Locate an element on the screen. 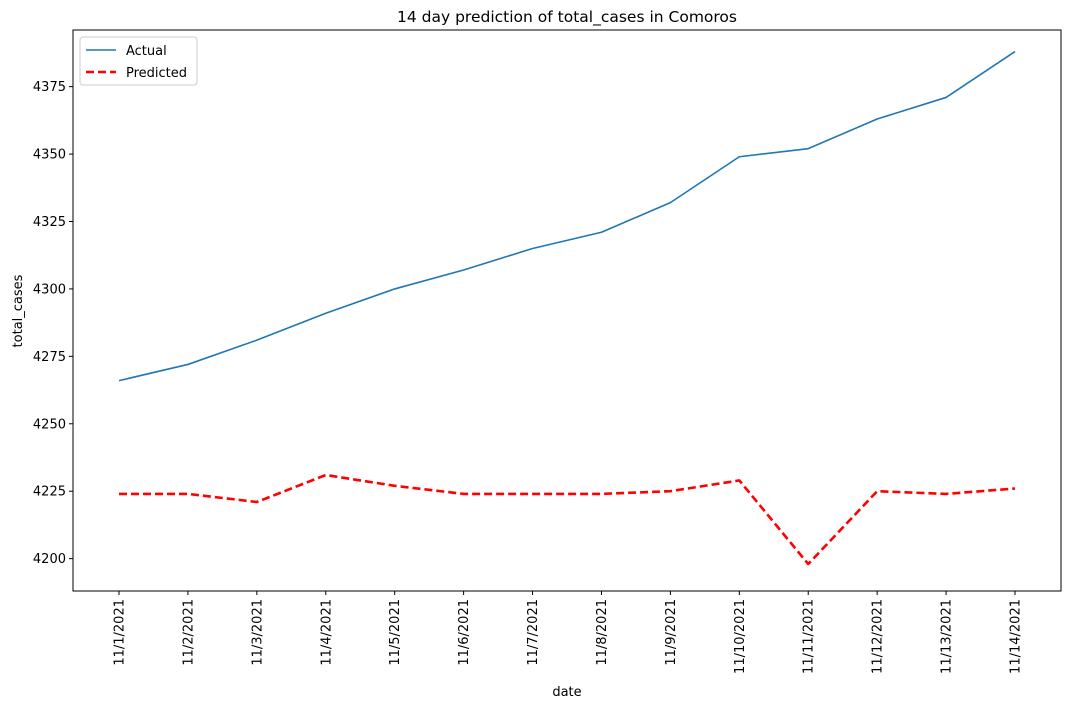  x-tick-label: 11/10/2021 is located at coordinates (740, 636).